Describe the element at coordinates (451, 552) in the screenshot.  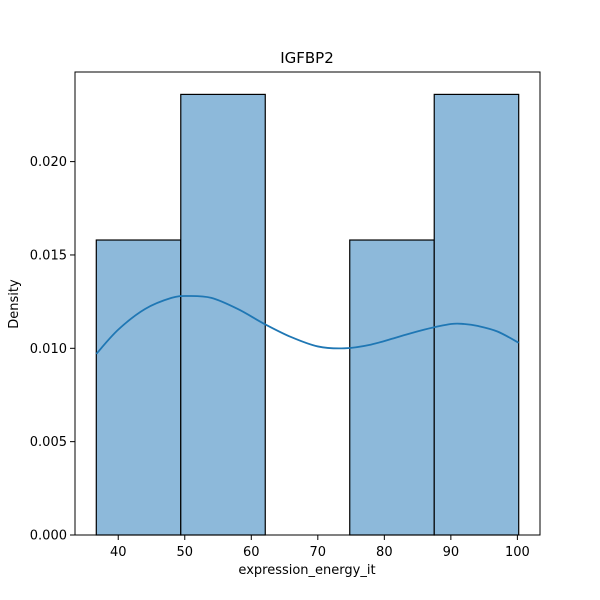
I see `x-tick-label-90: 90` at that location.